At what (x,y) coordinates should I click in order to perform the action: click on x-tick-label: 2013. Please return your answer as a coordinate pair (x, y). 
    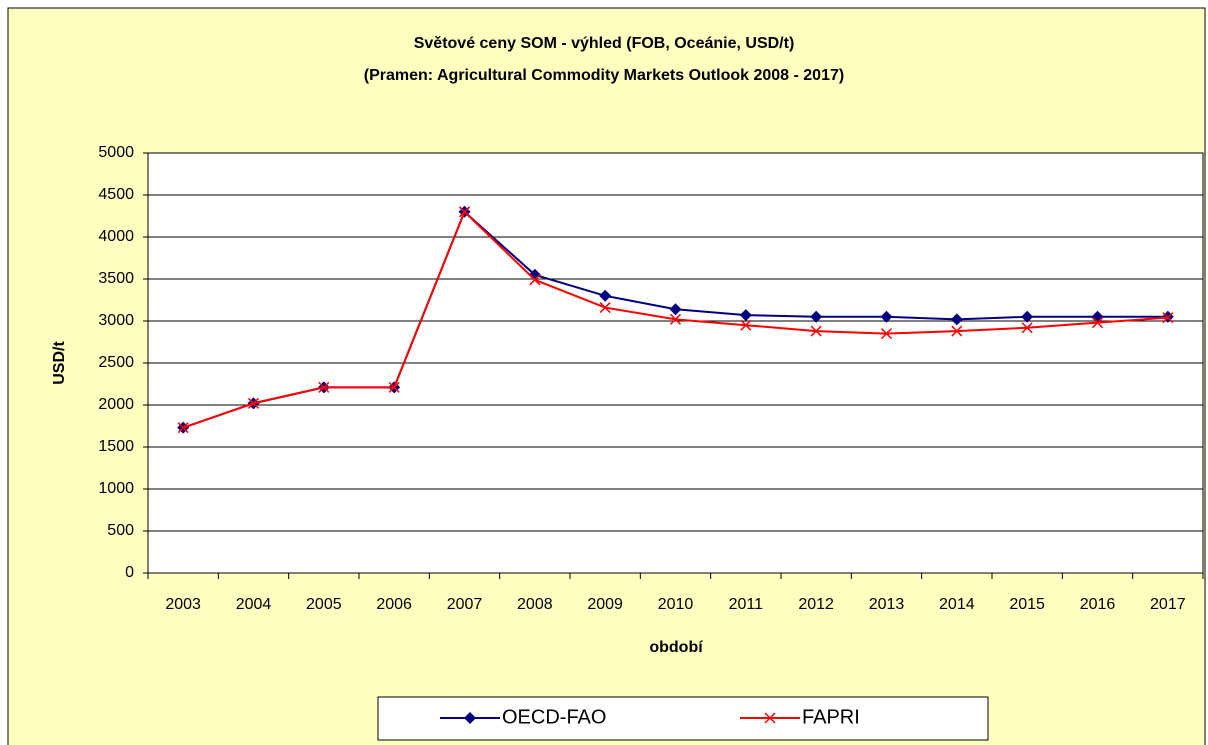
    Looking at the image, I should click on (887, 604).